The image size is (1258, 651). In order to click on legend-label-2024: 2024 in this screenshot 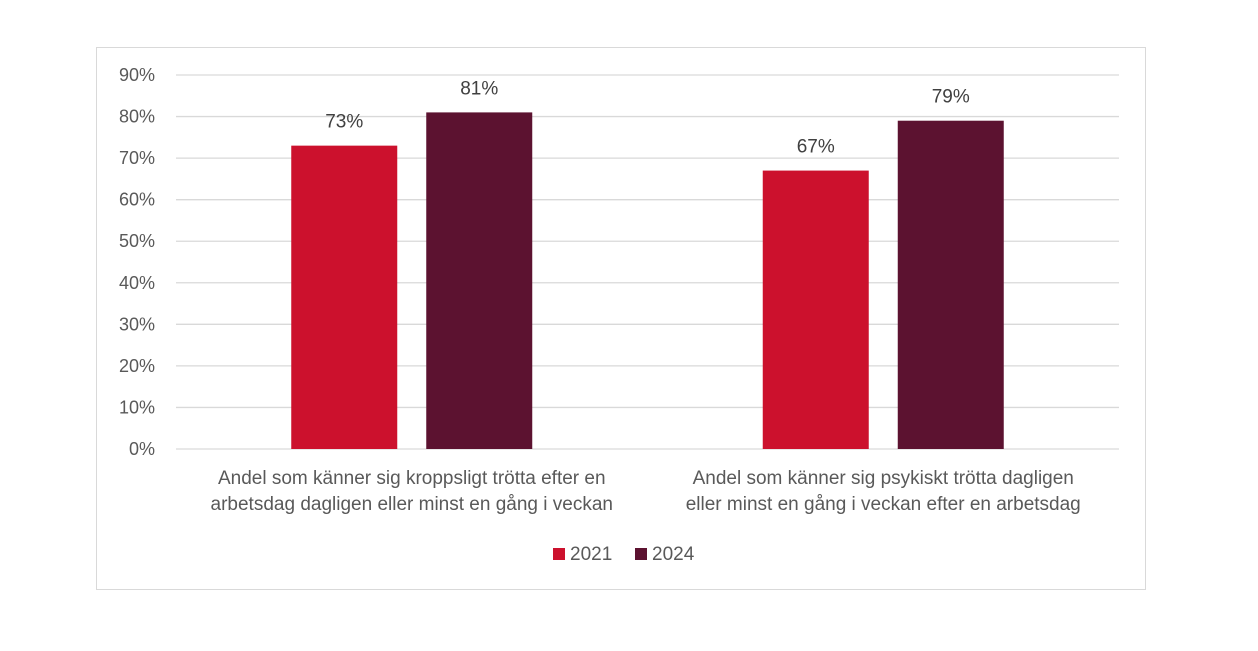, I will do `click(673, 554)`.